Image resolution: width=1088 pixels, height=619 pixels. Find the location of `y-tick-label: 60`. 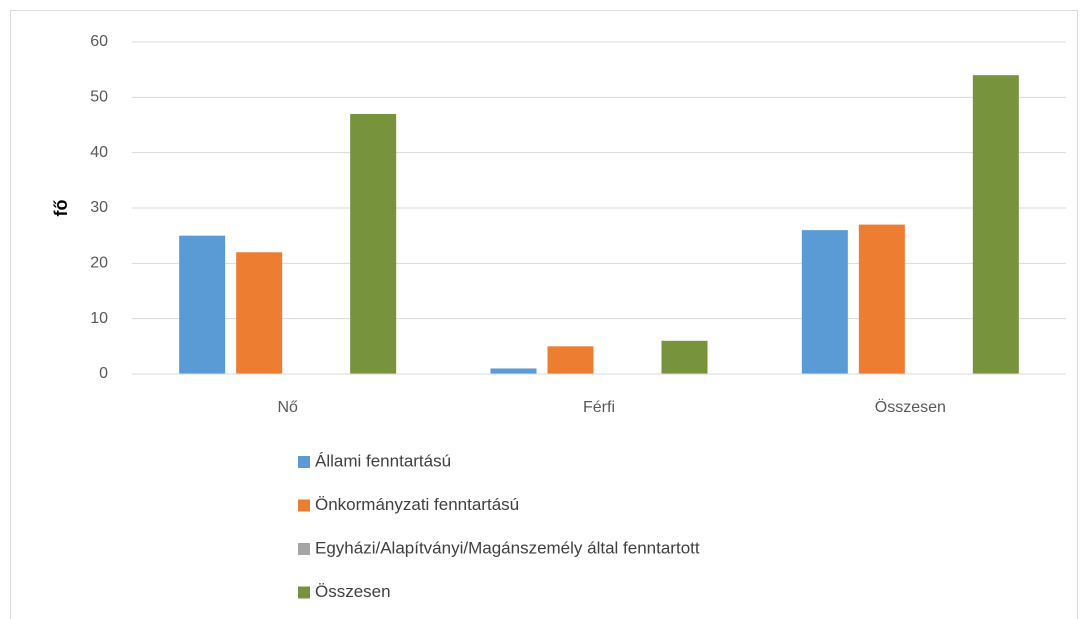

y-tick-label: 60 is located at coordinates (99, 41).